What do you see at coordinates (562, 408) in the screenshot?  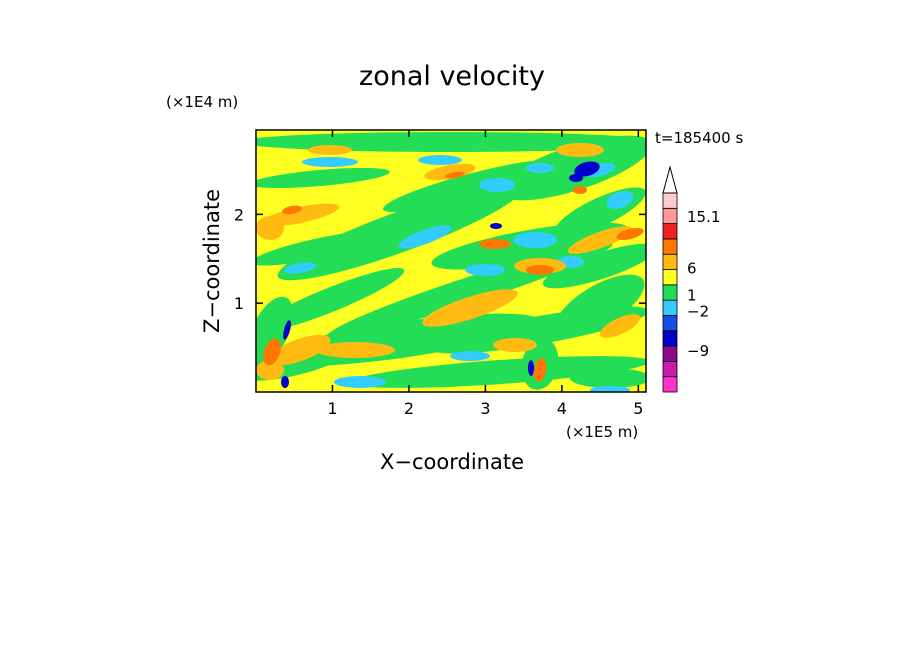 I see `x-tick-label: 4` at bounding box center [562, 408].